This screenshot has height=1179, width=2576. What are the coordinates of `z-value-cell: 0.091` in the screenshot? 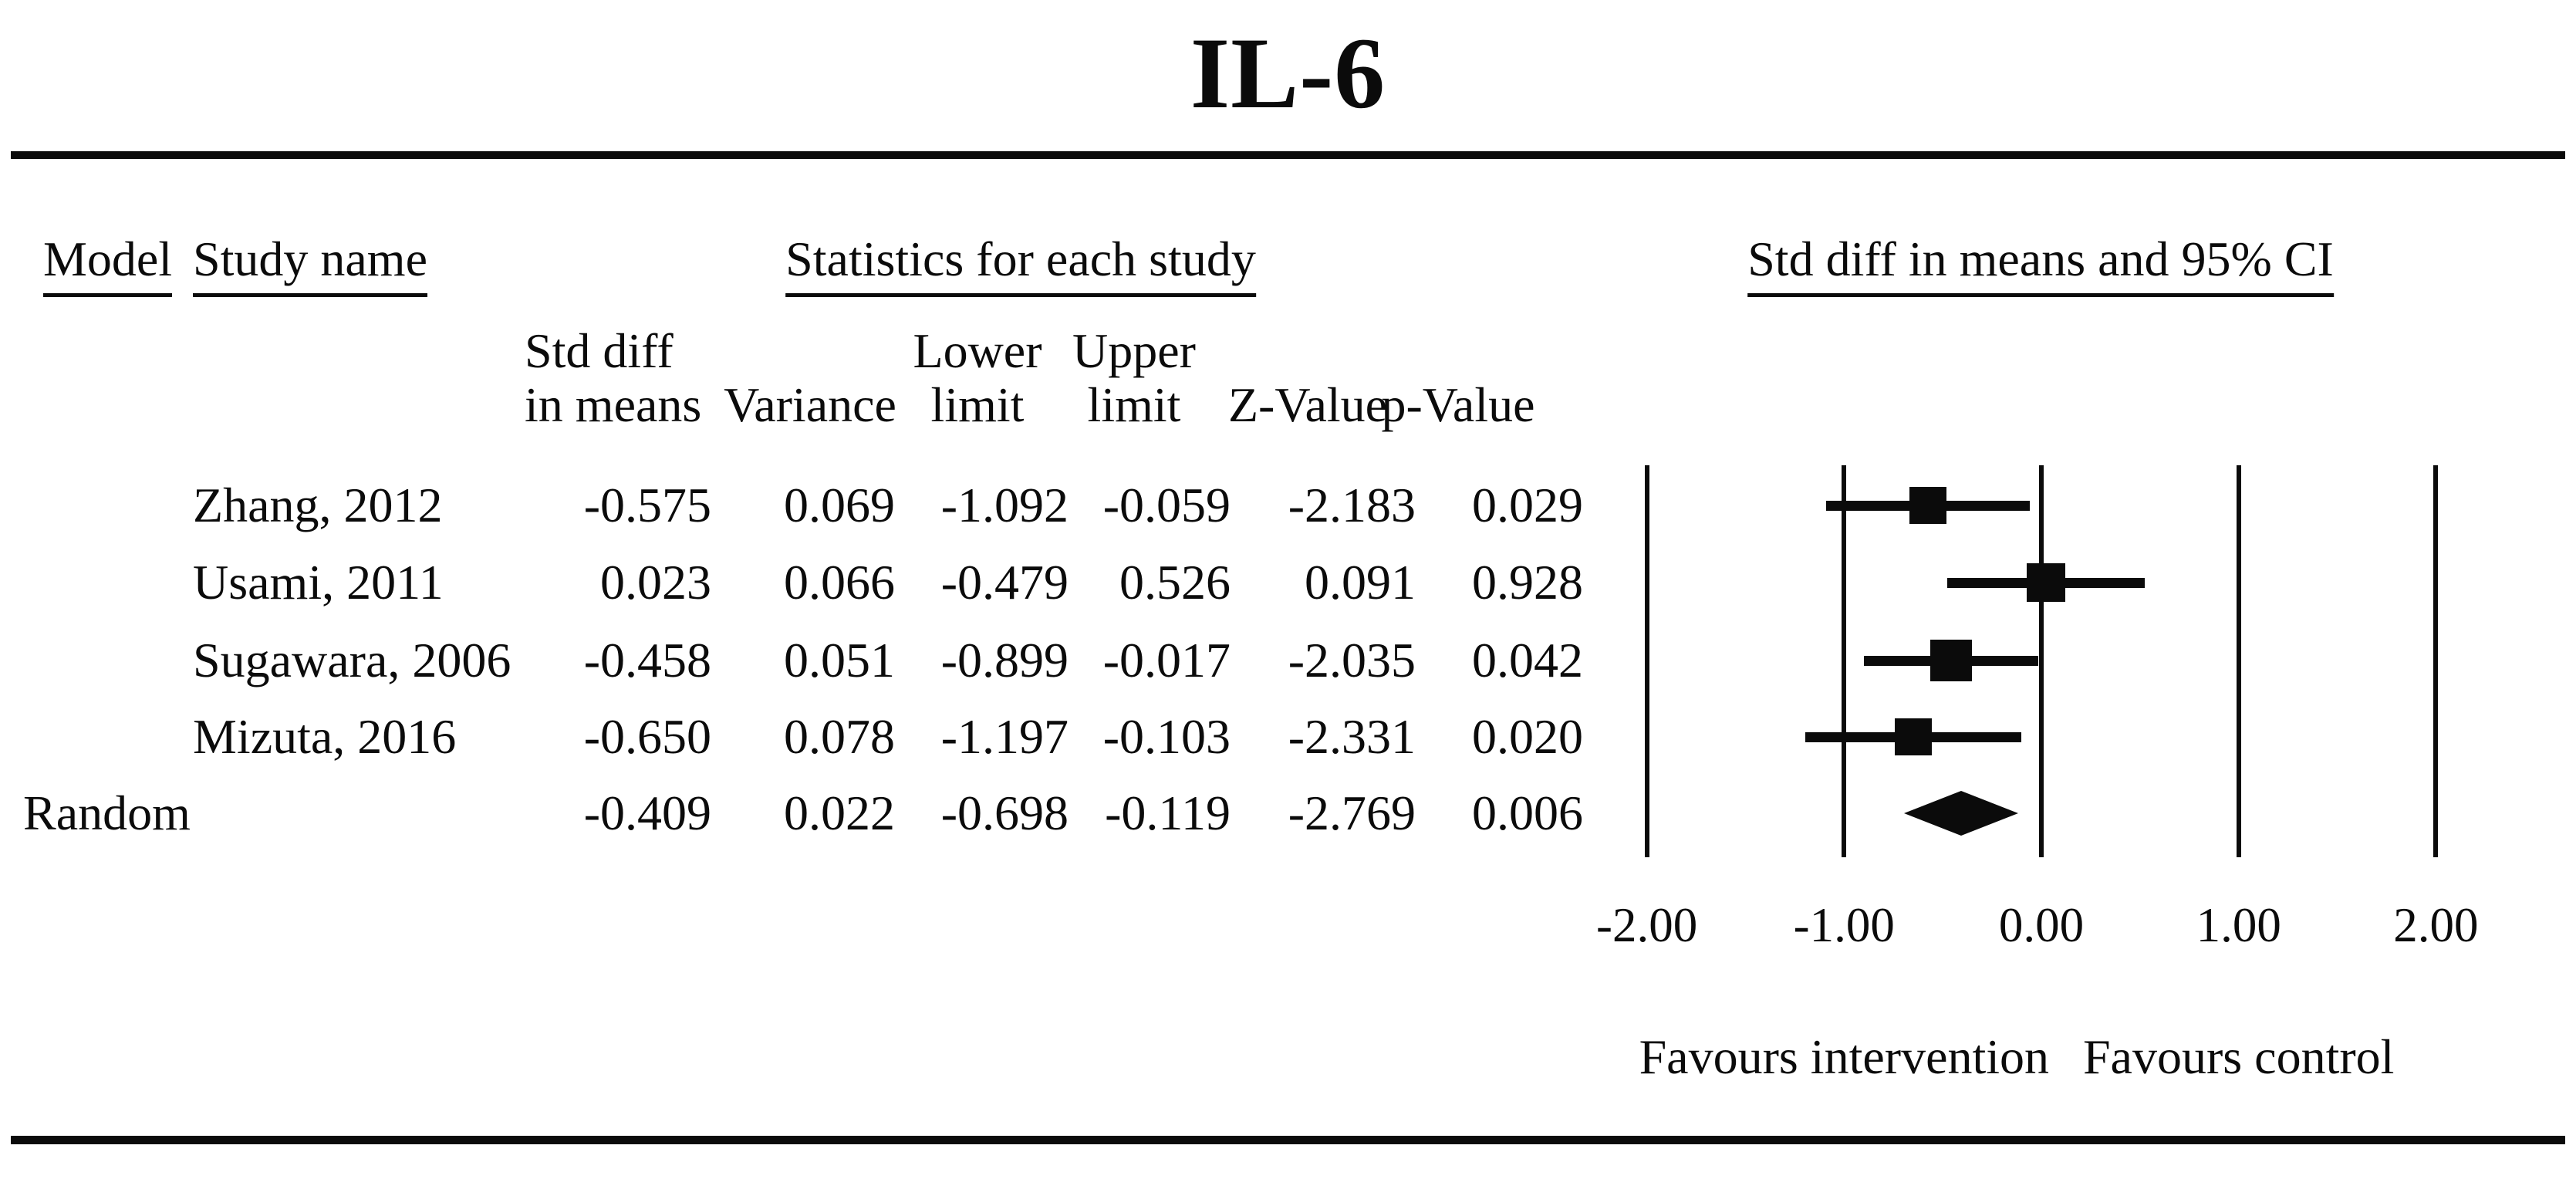 It's located at (1360, 582).